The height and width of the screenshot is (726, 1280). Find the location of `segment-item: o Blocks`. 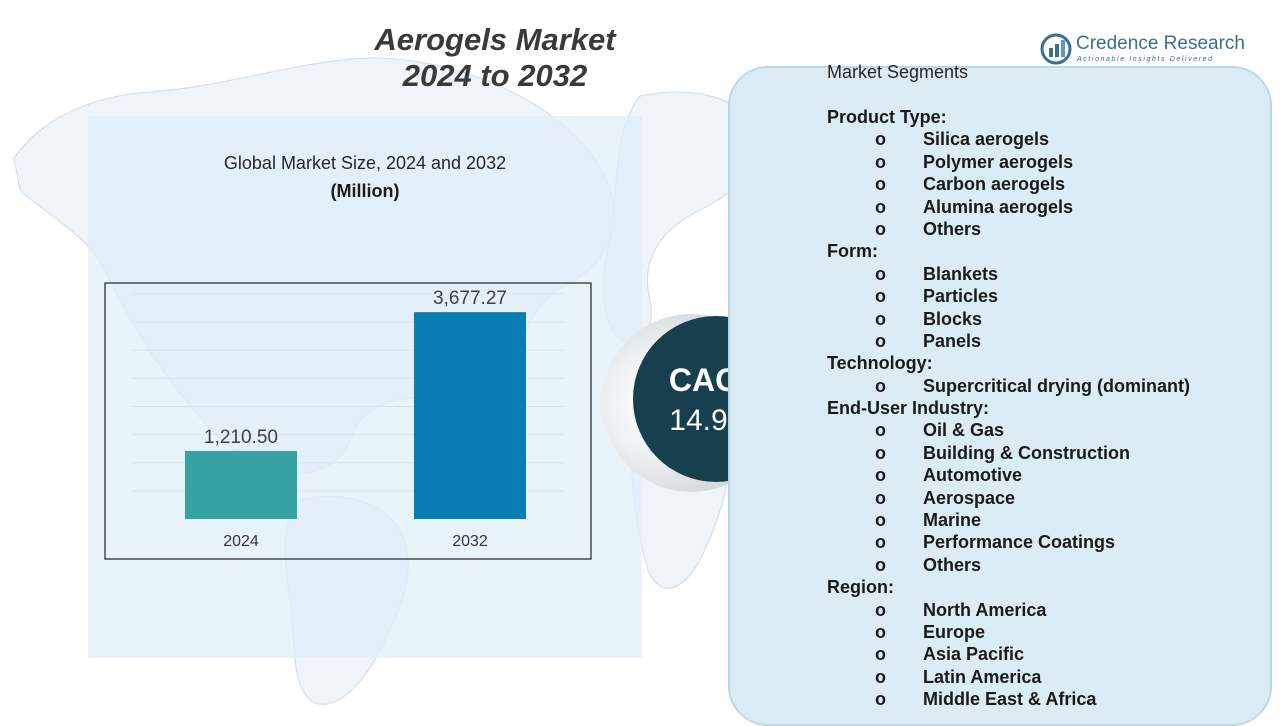

segment-item: o Blocks is located at coordinates (1047, 319).